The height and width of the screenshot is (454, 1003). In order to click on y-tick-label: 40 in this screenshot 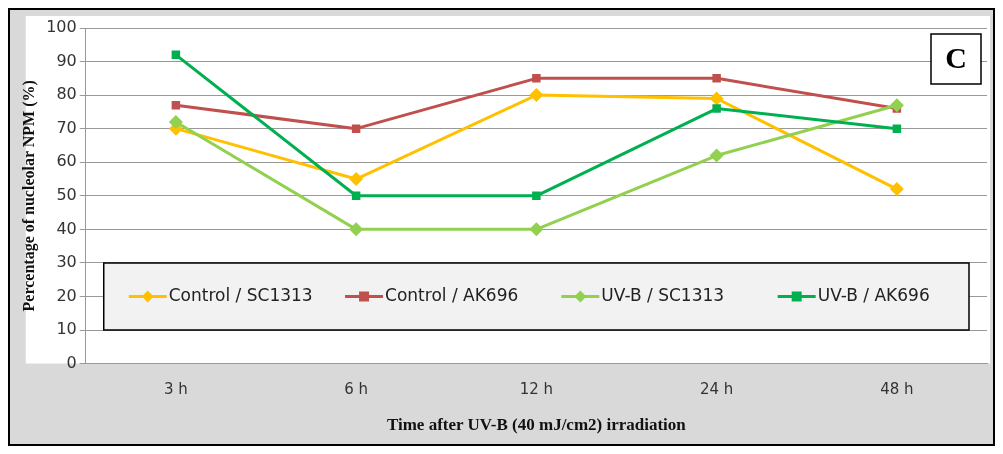, I will do `click(66, 228)`.